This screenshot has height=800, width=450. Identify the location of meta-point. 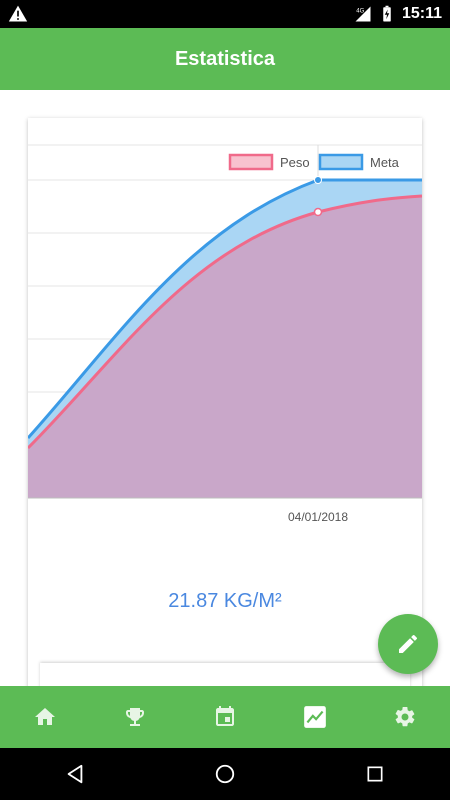
(318, 180).